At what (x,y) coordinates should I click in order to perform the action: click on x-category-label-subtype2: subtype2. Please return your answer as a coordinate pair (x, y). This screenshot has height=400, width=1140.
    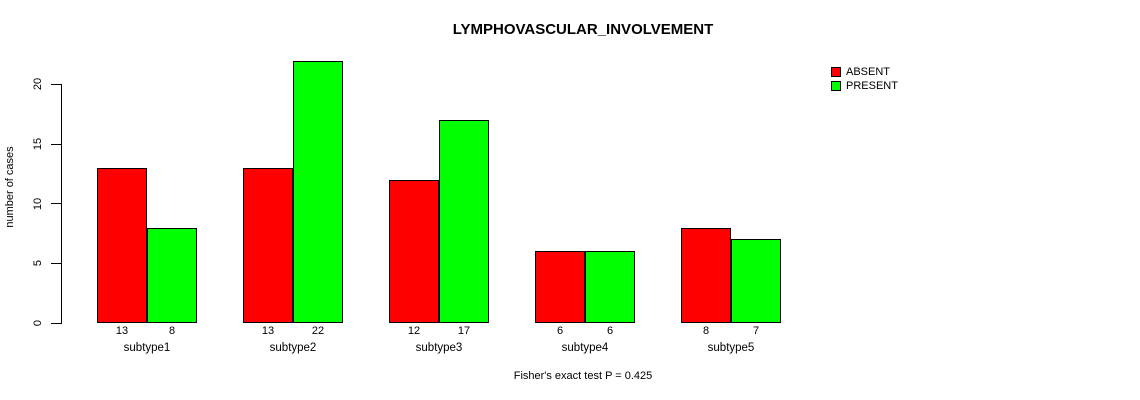
    Looking at the image, I should click on (293, 348).